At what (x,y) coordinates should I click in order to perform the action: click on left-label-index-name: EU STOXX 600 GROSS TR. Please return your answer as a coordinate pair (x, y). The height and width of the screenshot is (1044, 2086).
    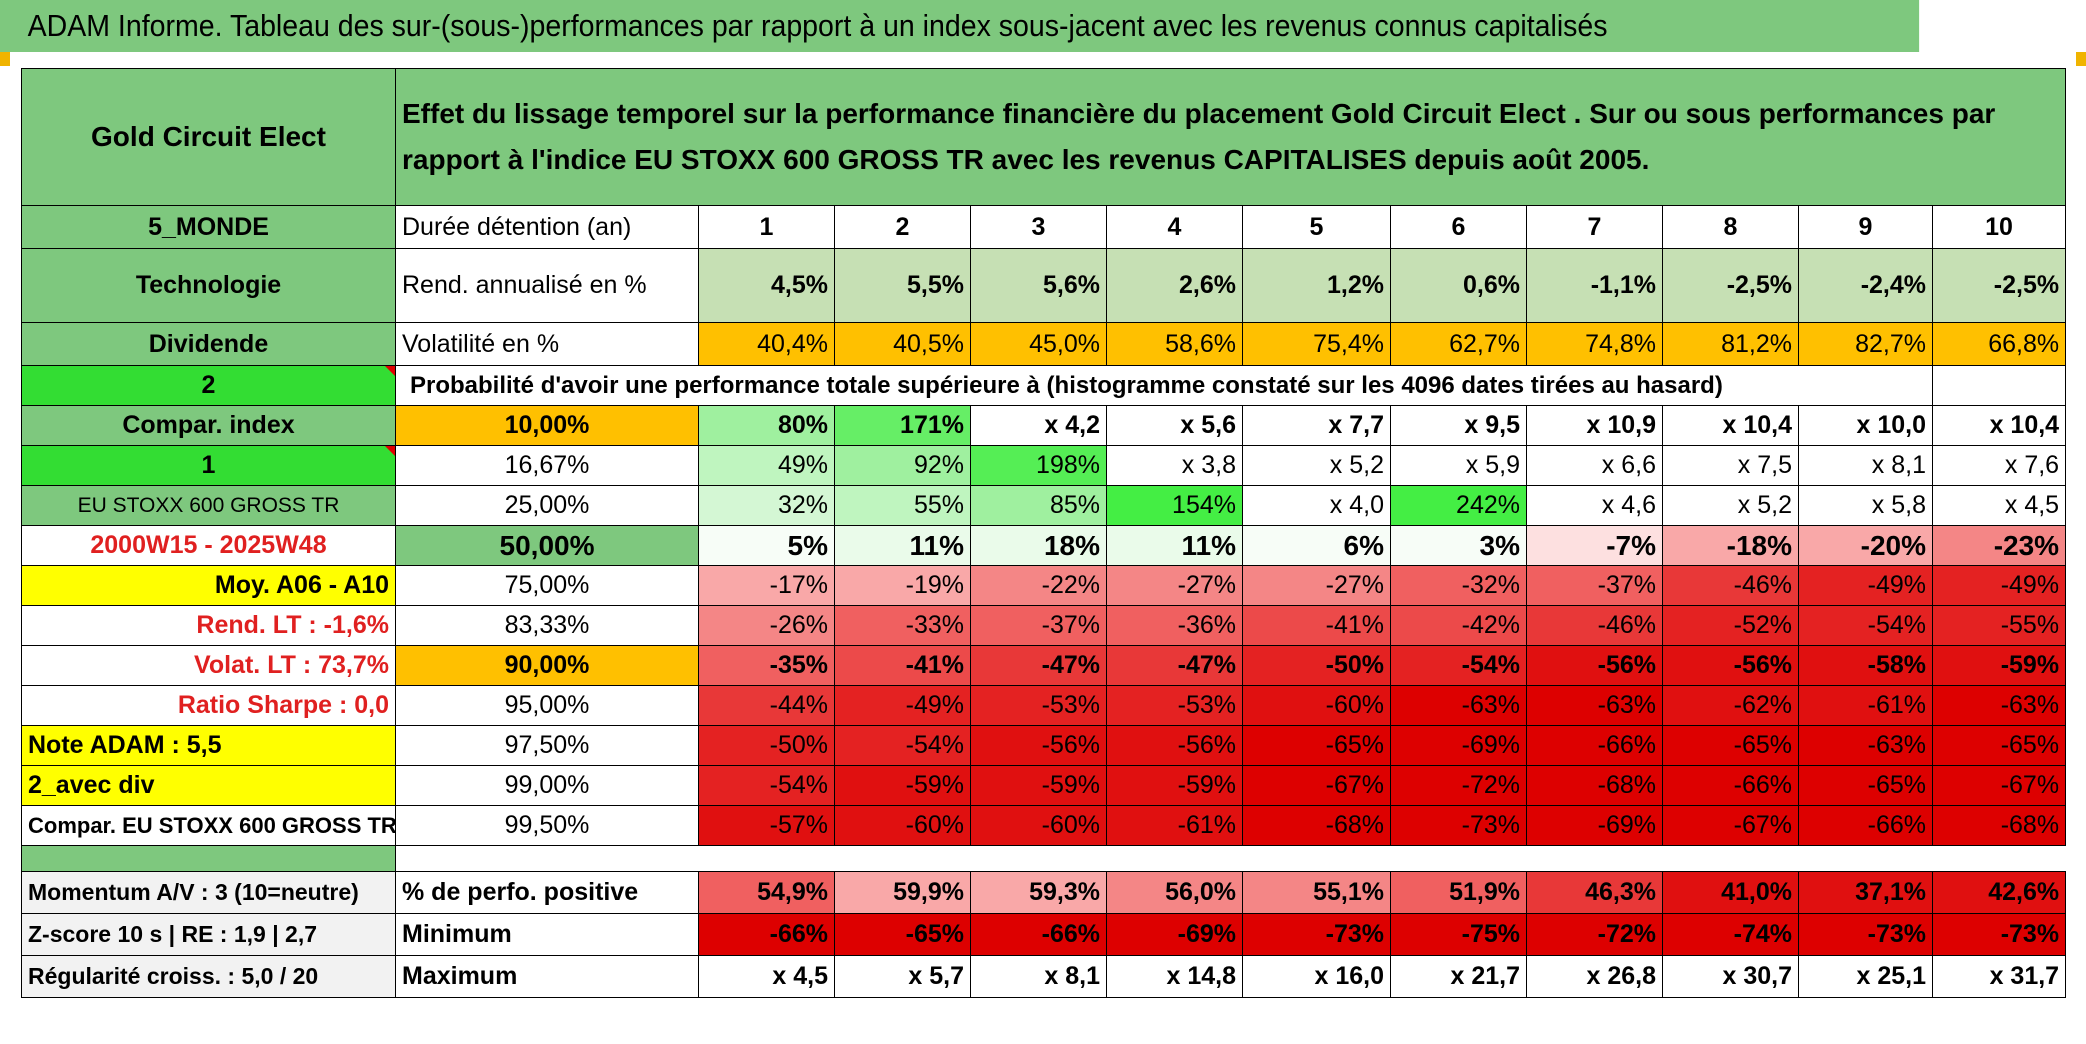
    Looking at the image, I should click on (208, 505).